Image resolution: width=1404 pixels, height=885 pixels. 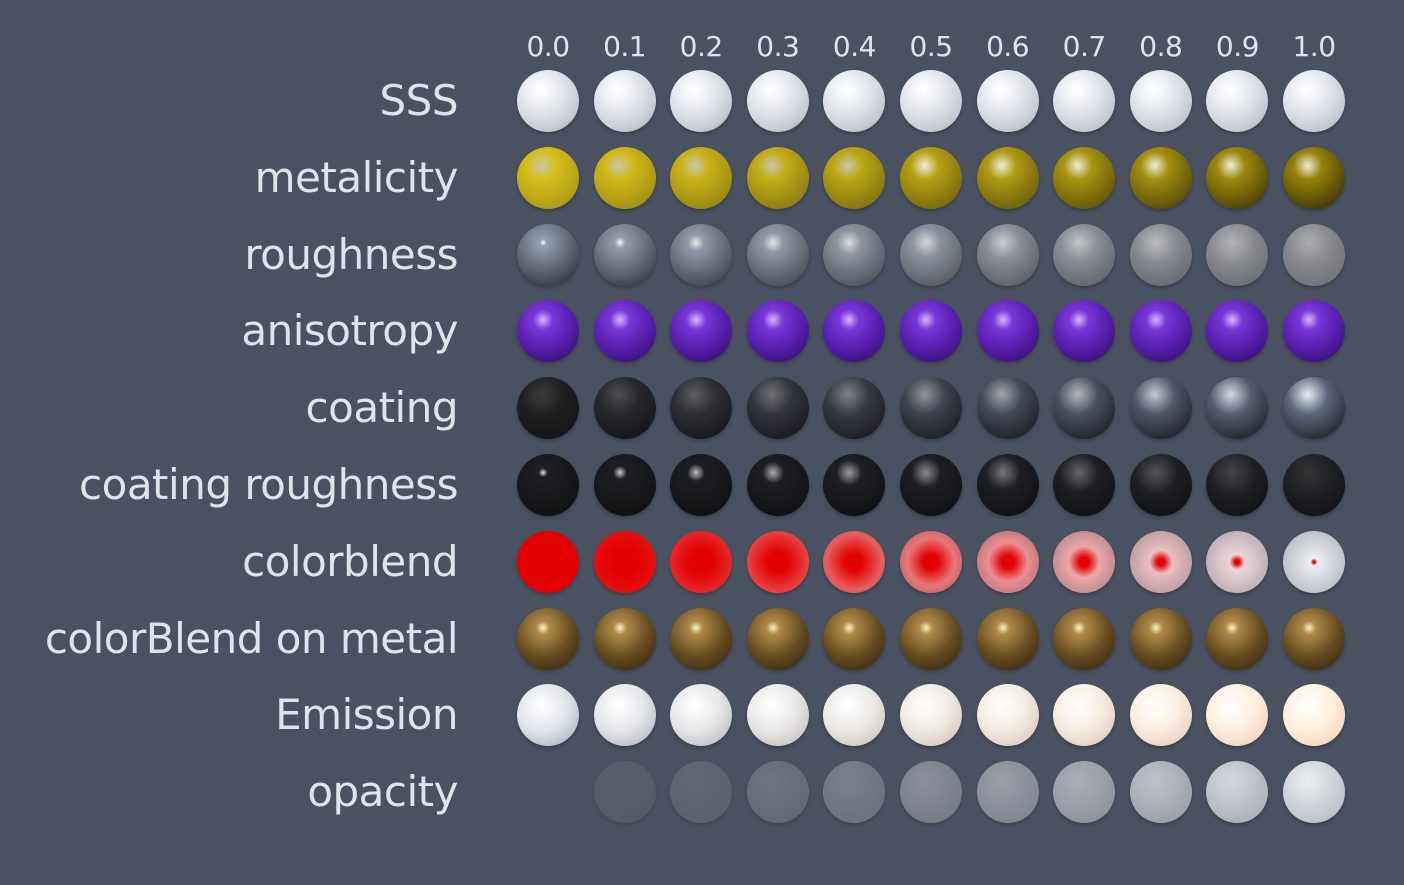 I want to click on sphere-coating-roughness-0.2, so click(x=701, y=485).